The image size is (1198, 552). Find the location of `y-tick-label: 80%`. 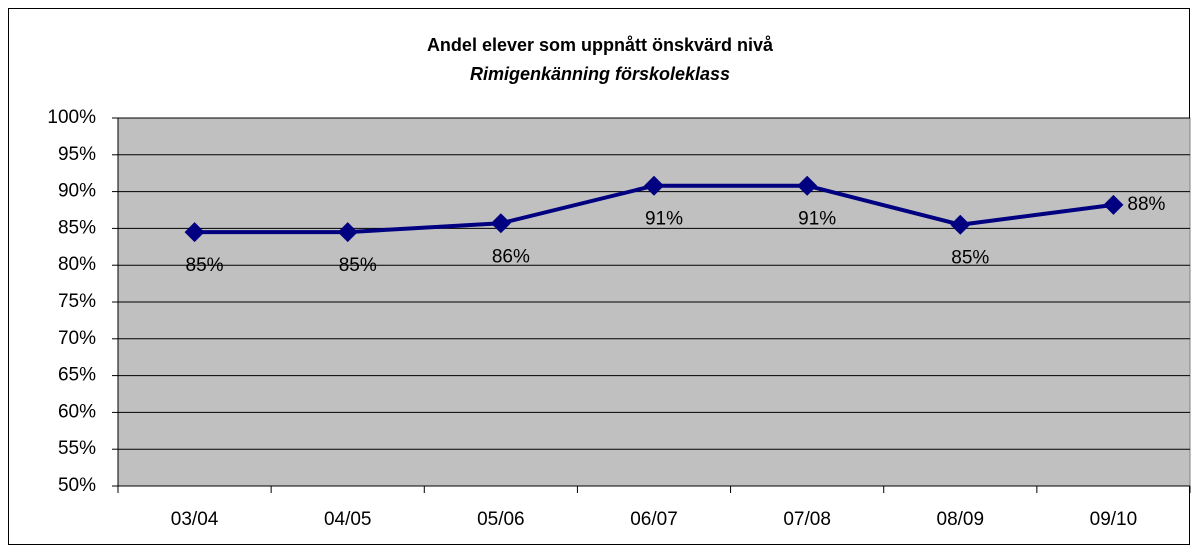

y-tick-label: 80% is located at coordinates (77, 264).